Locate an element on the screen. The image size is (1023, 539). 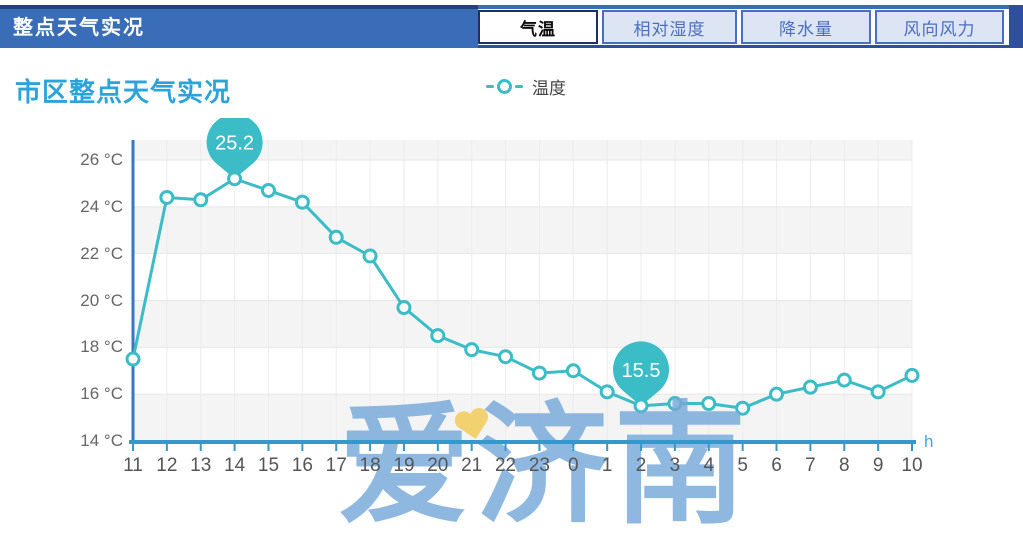
top-bar-title-area: 整点天气实况 is located at coordinates (239, 26).